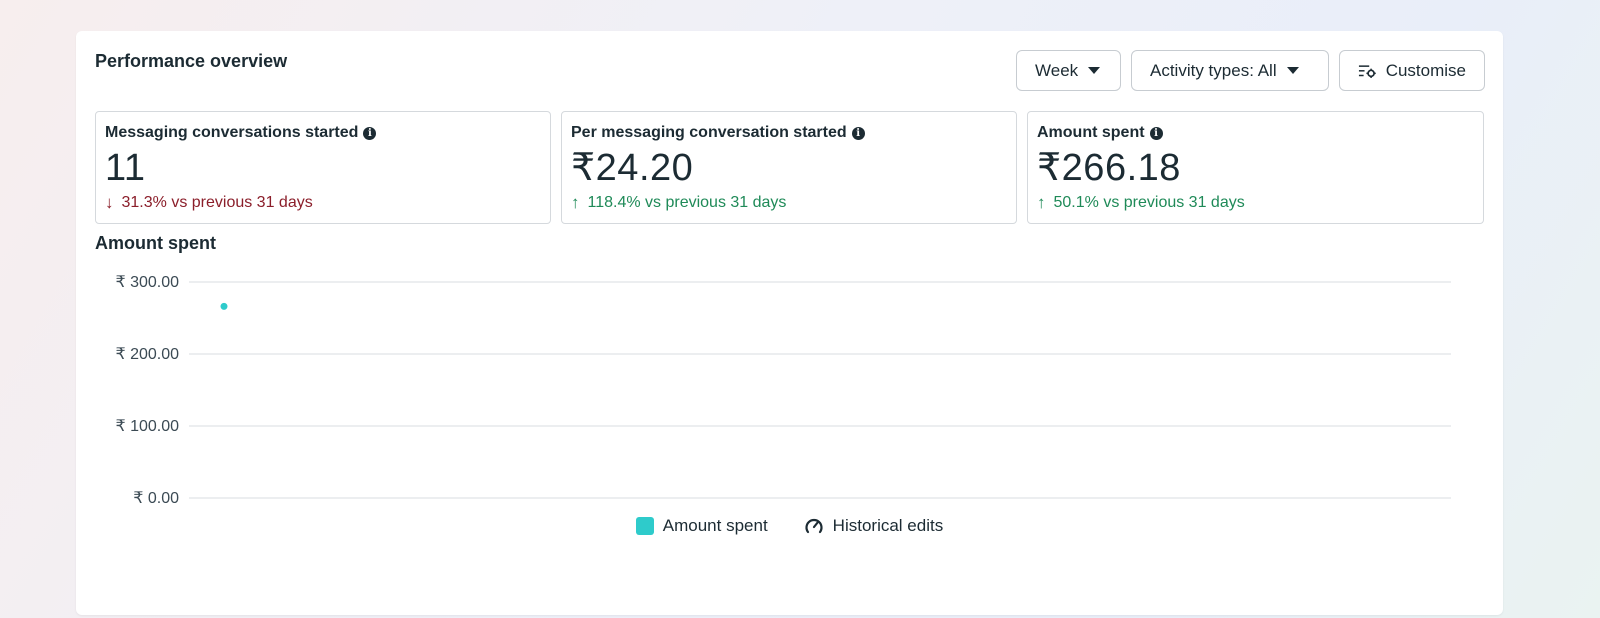  Describe the element at coordinates (1213, 70) in the screenshot. I see `activity-types-label: Activity types: All` at that location.